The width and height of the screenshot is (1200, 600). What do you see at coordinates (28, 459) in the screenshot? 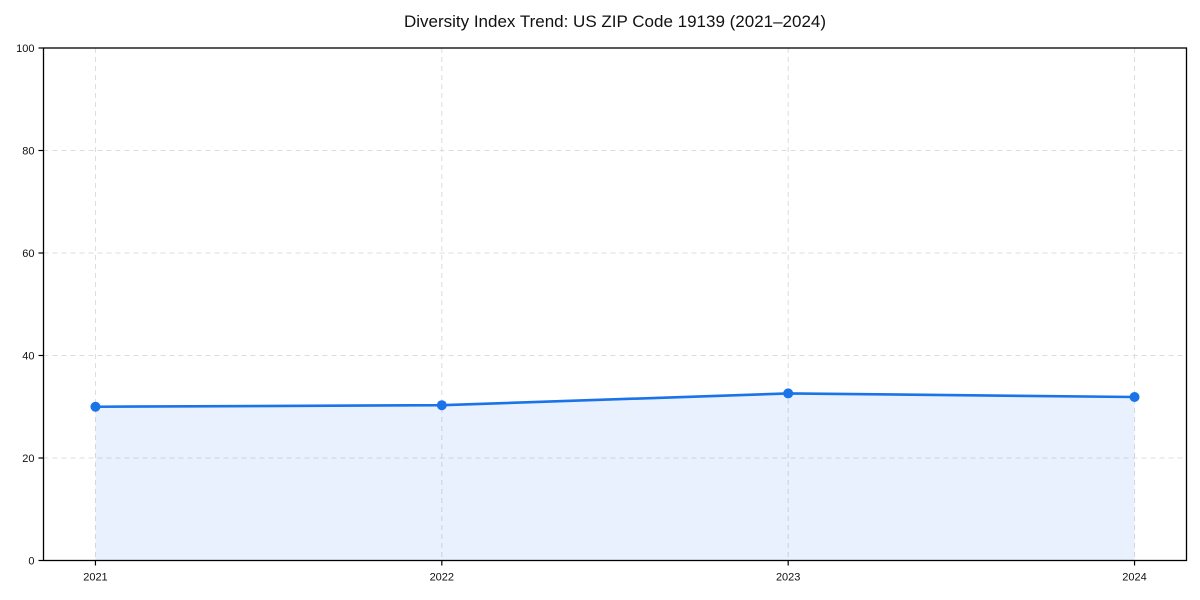
I see `y-tick-label: 20` at bounding box center [28, 459].